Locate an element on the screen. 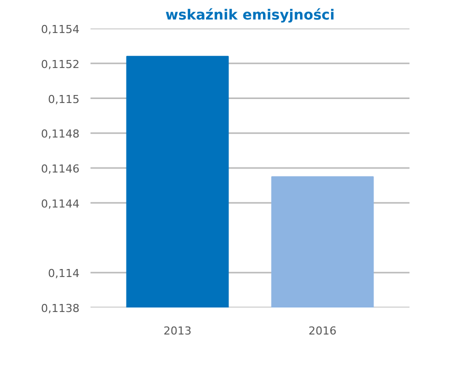 Image resolution: width=459 pixels, height=367 pixels. y-tick-label: 0,1152 is located at coordinates (60, 64).